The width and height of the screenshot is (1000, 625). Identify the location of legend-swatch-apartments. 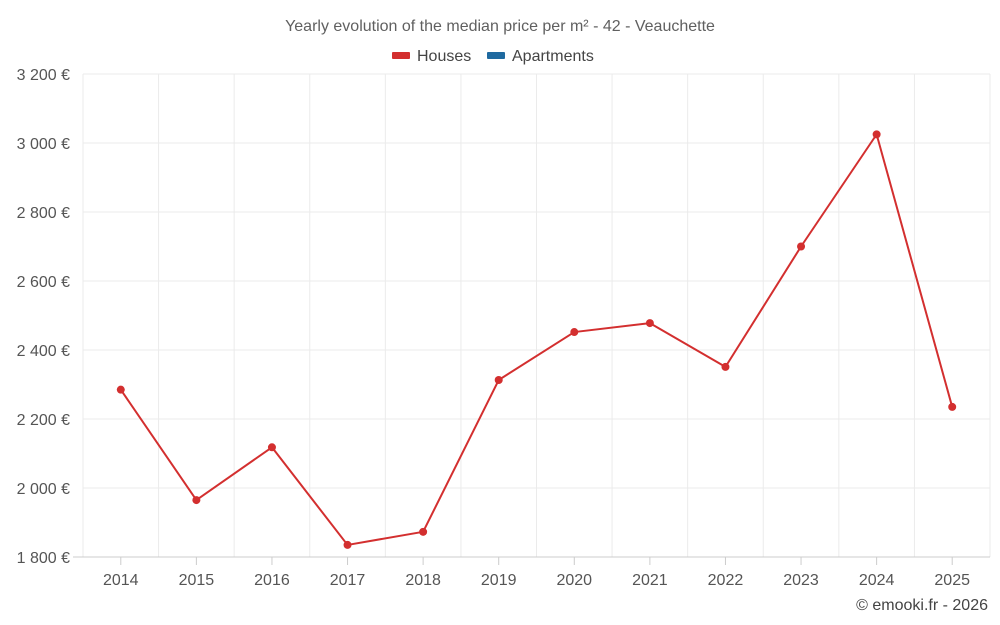
(496, 55).